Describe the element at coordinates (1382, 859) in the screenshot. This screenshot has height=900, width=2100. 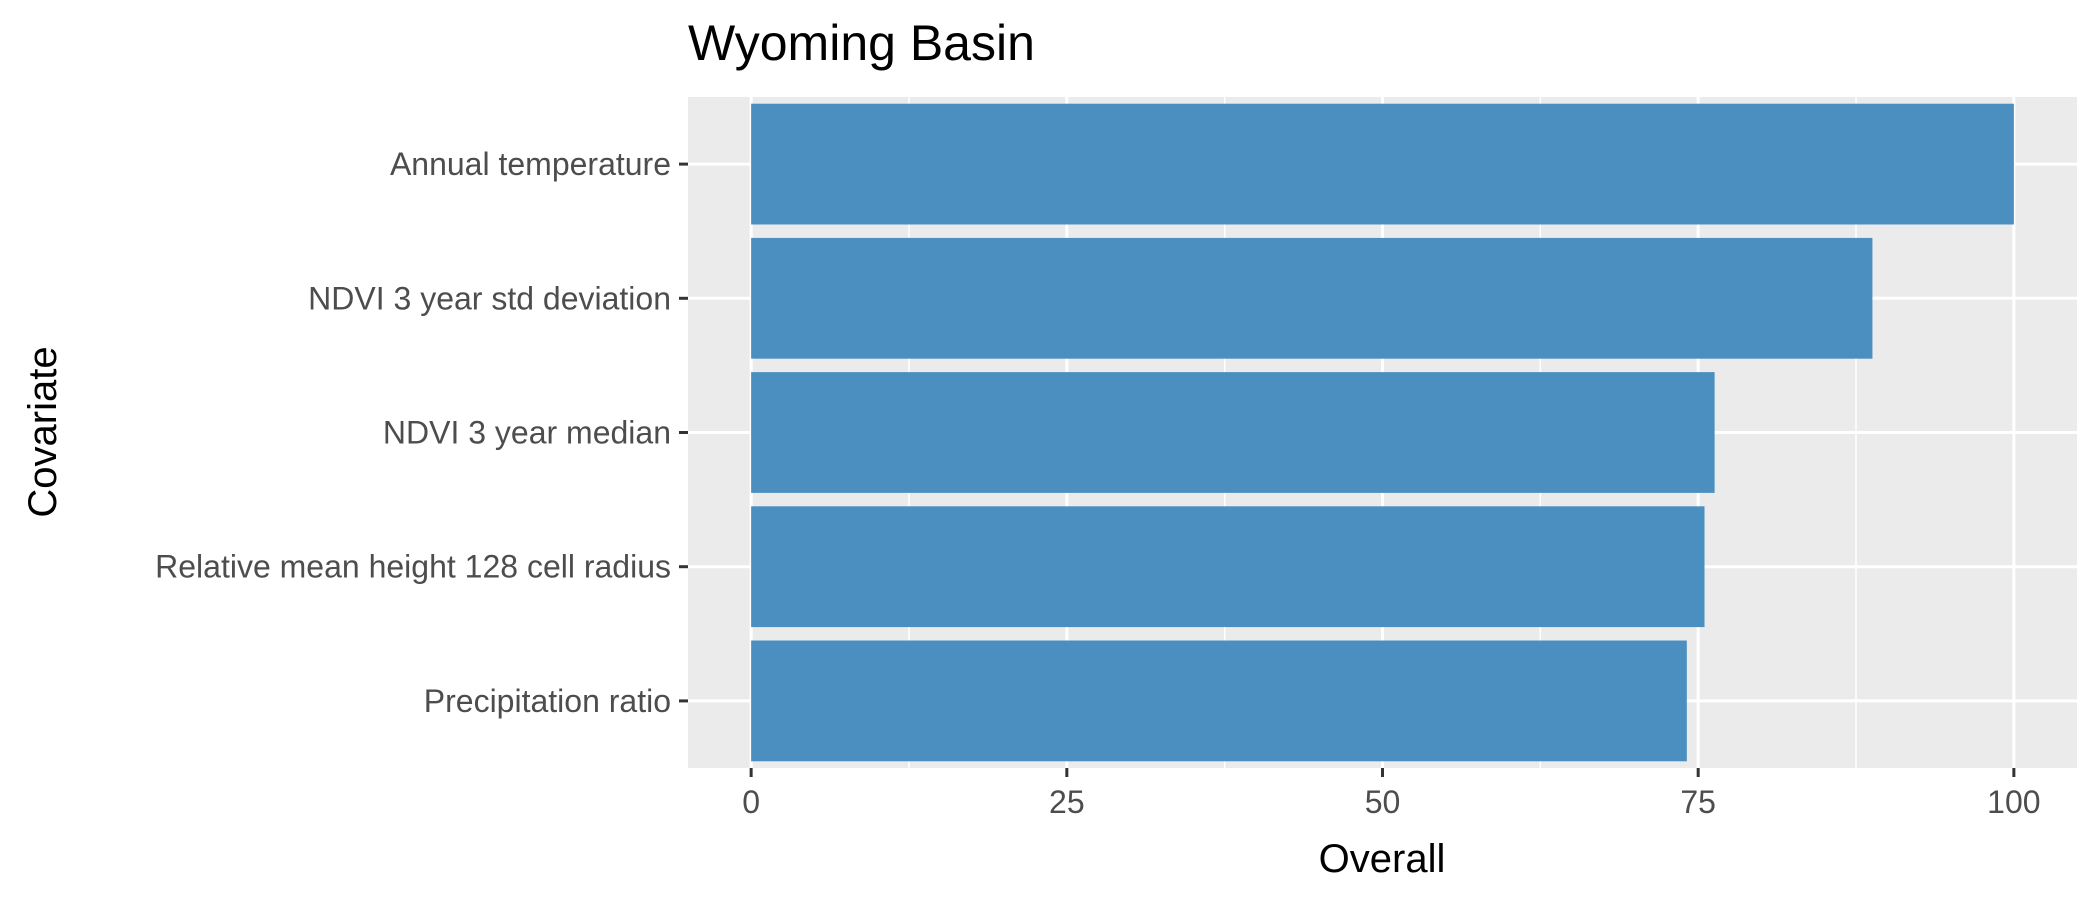
I see `x-axis-title: Overall` at that location.